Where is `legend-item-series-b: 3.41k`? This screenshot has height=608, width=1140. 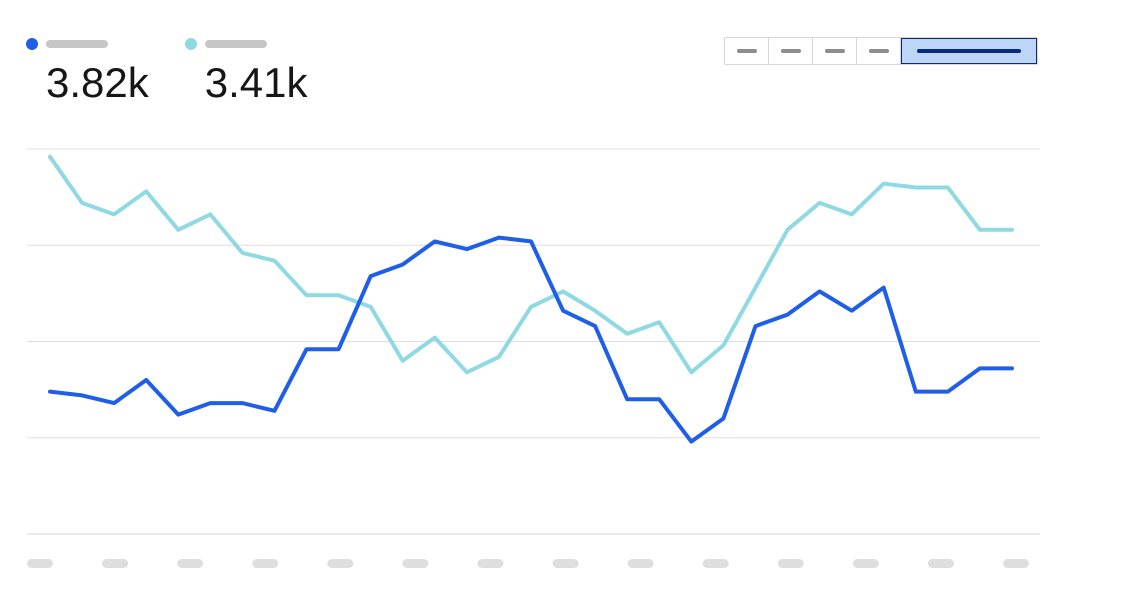
legend-item-series-b: 3.41k is located at coordinates (246, 71).